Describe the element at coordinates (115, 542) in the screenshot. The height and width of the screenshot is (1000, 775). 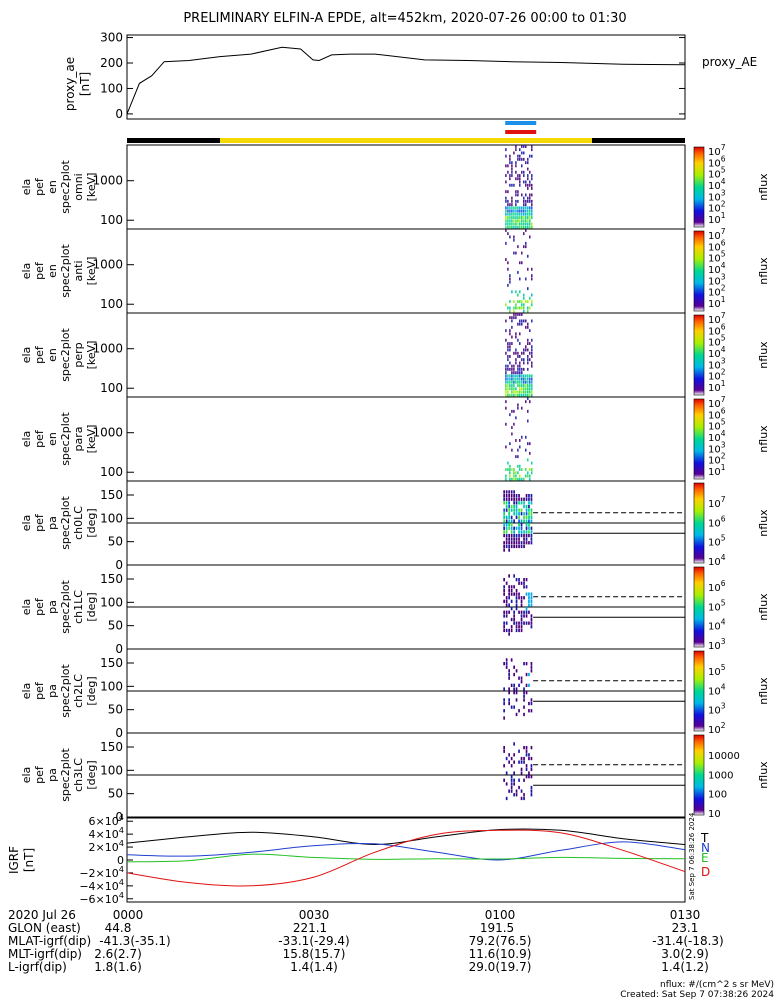
I see `y-tick-label: 50` at that location.